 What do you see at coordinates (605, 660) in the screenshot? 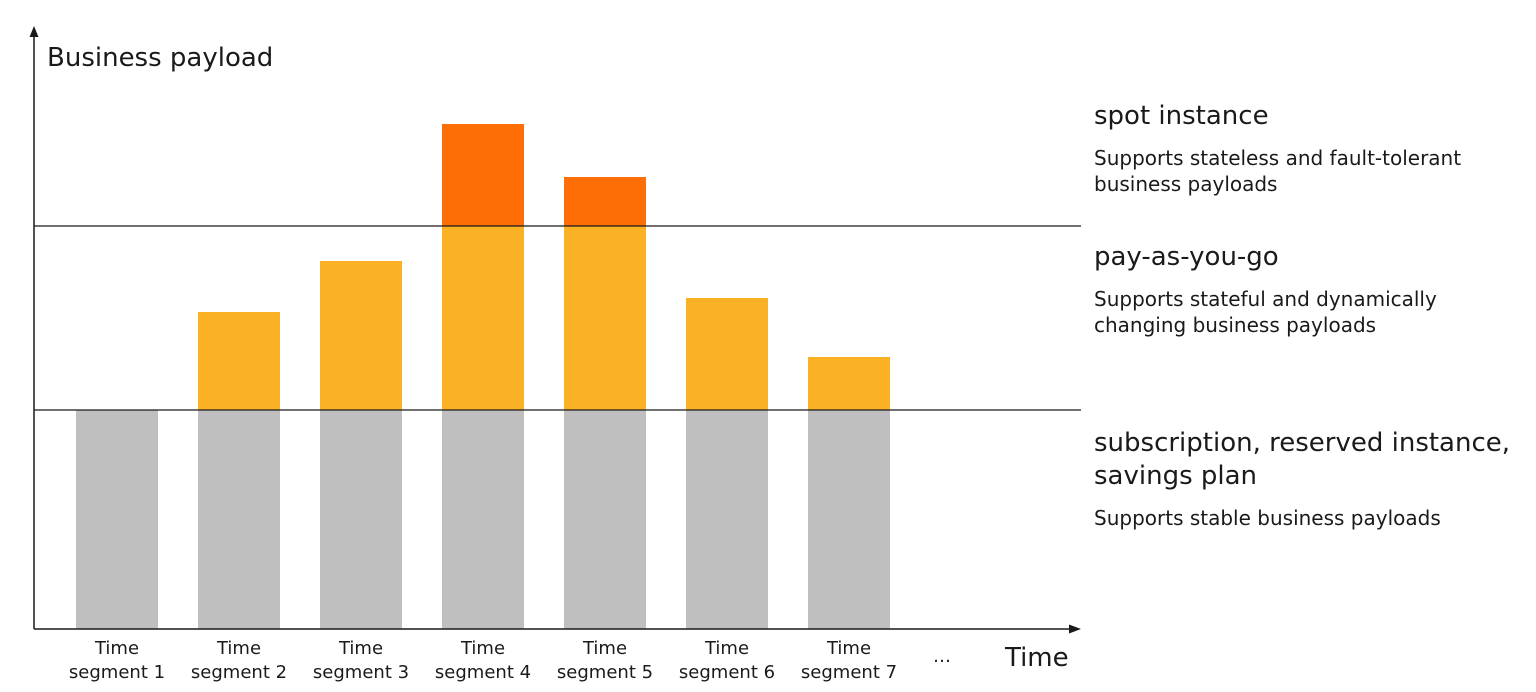
I see `x-tick-label-5: Time segment 5` at bounding box center [605, 660].